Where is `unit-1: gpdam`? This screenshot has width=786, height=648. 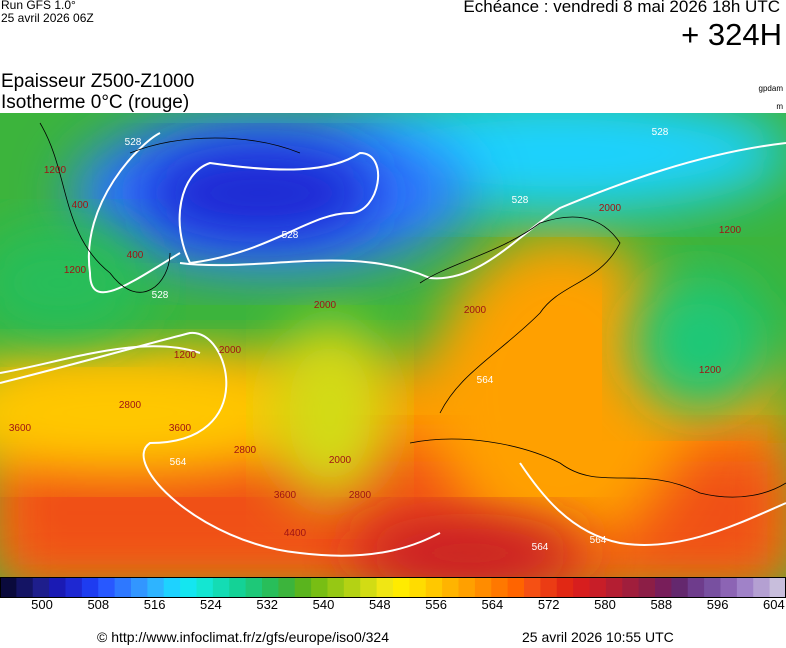
unit-1: gpdam is located at coordinates (770, 88).